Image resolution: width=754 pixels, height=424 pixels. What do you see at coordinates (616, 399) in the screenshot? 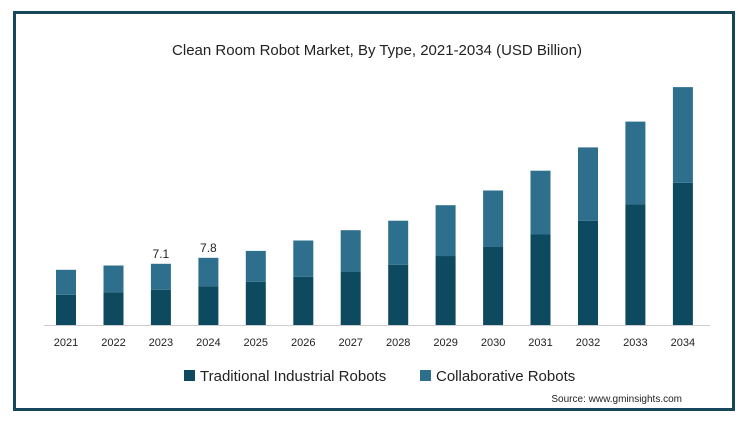
I see `source-note: Source: www.gminsights.com` at bounding box center [616, 399].